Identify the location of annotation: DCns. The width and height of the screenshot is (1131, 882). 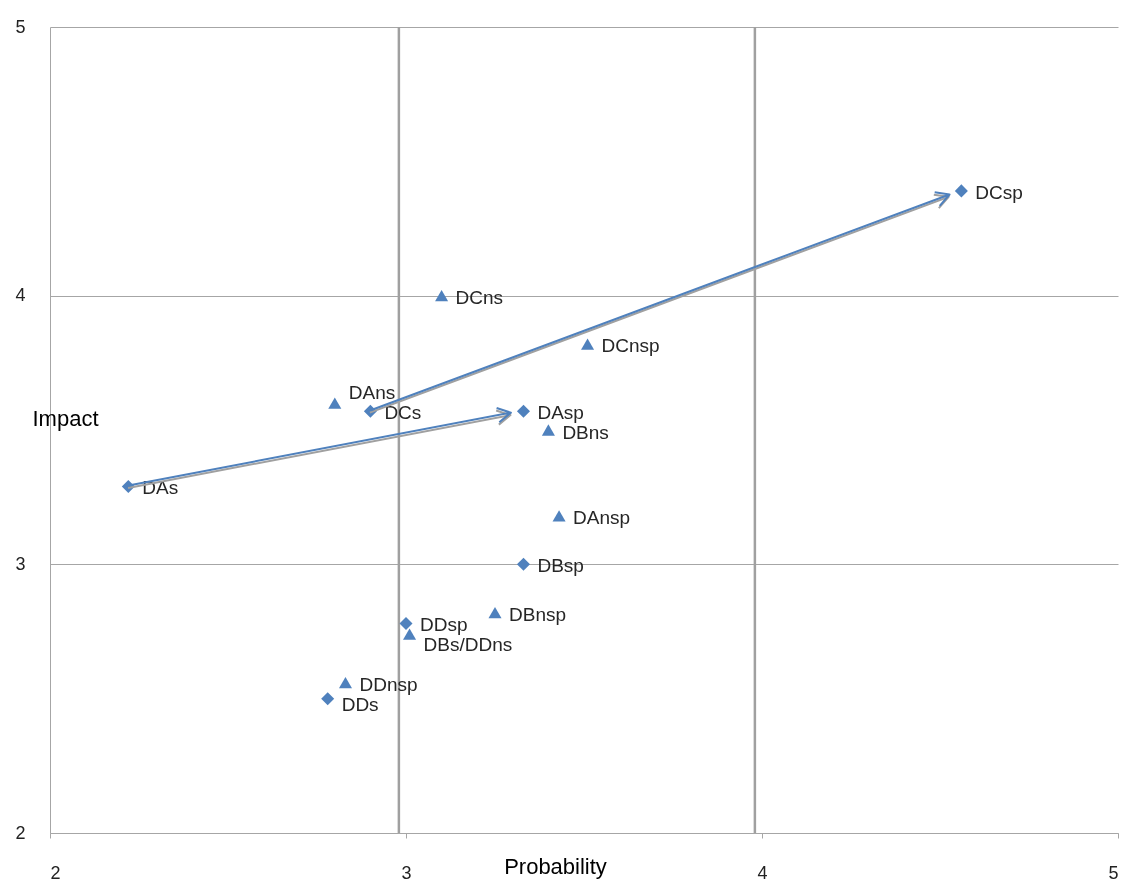
(479, 297).